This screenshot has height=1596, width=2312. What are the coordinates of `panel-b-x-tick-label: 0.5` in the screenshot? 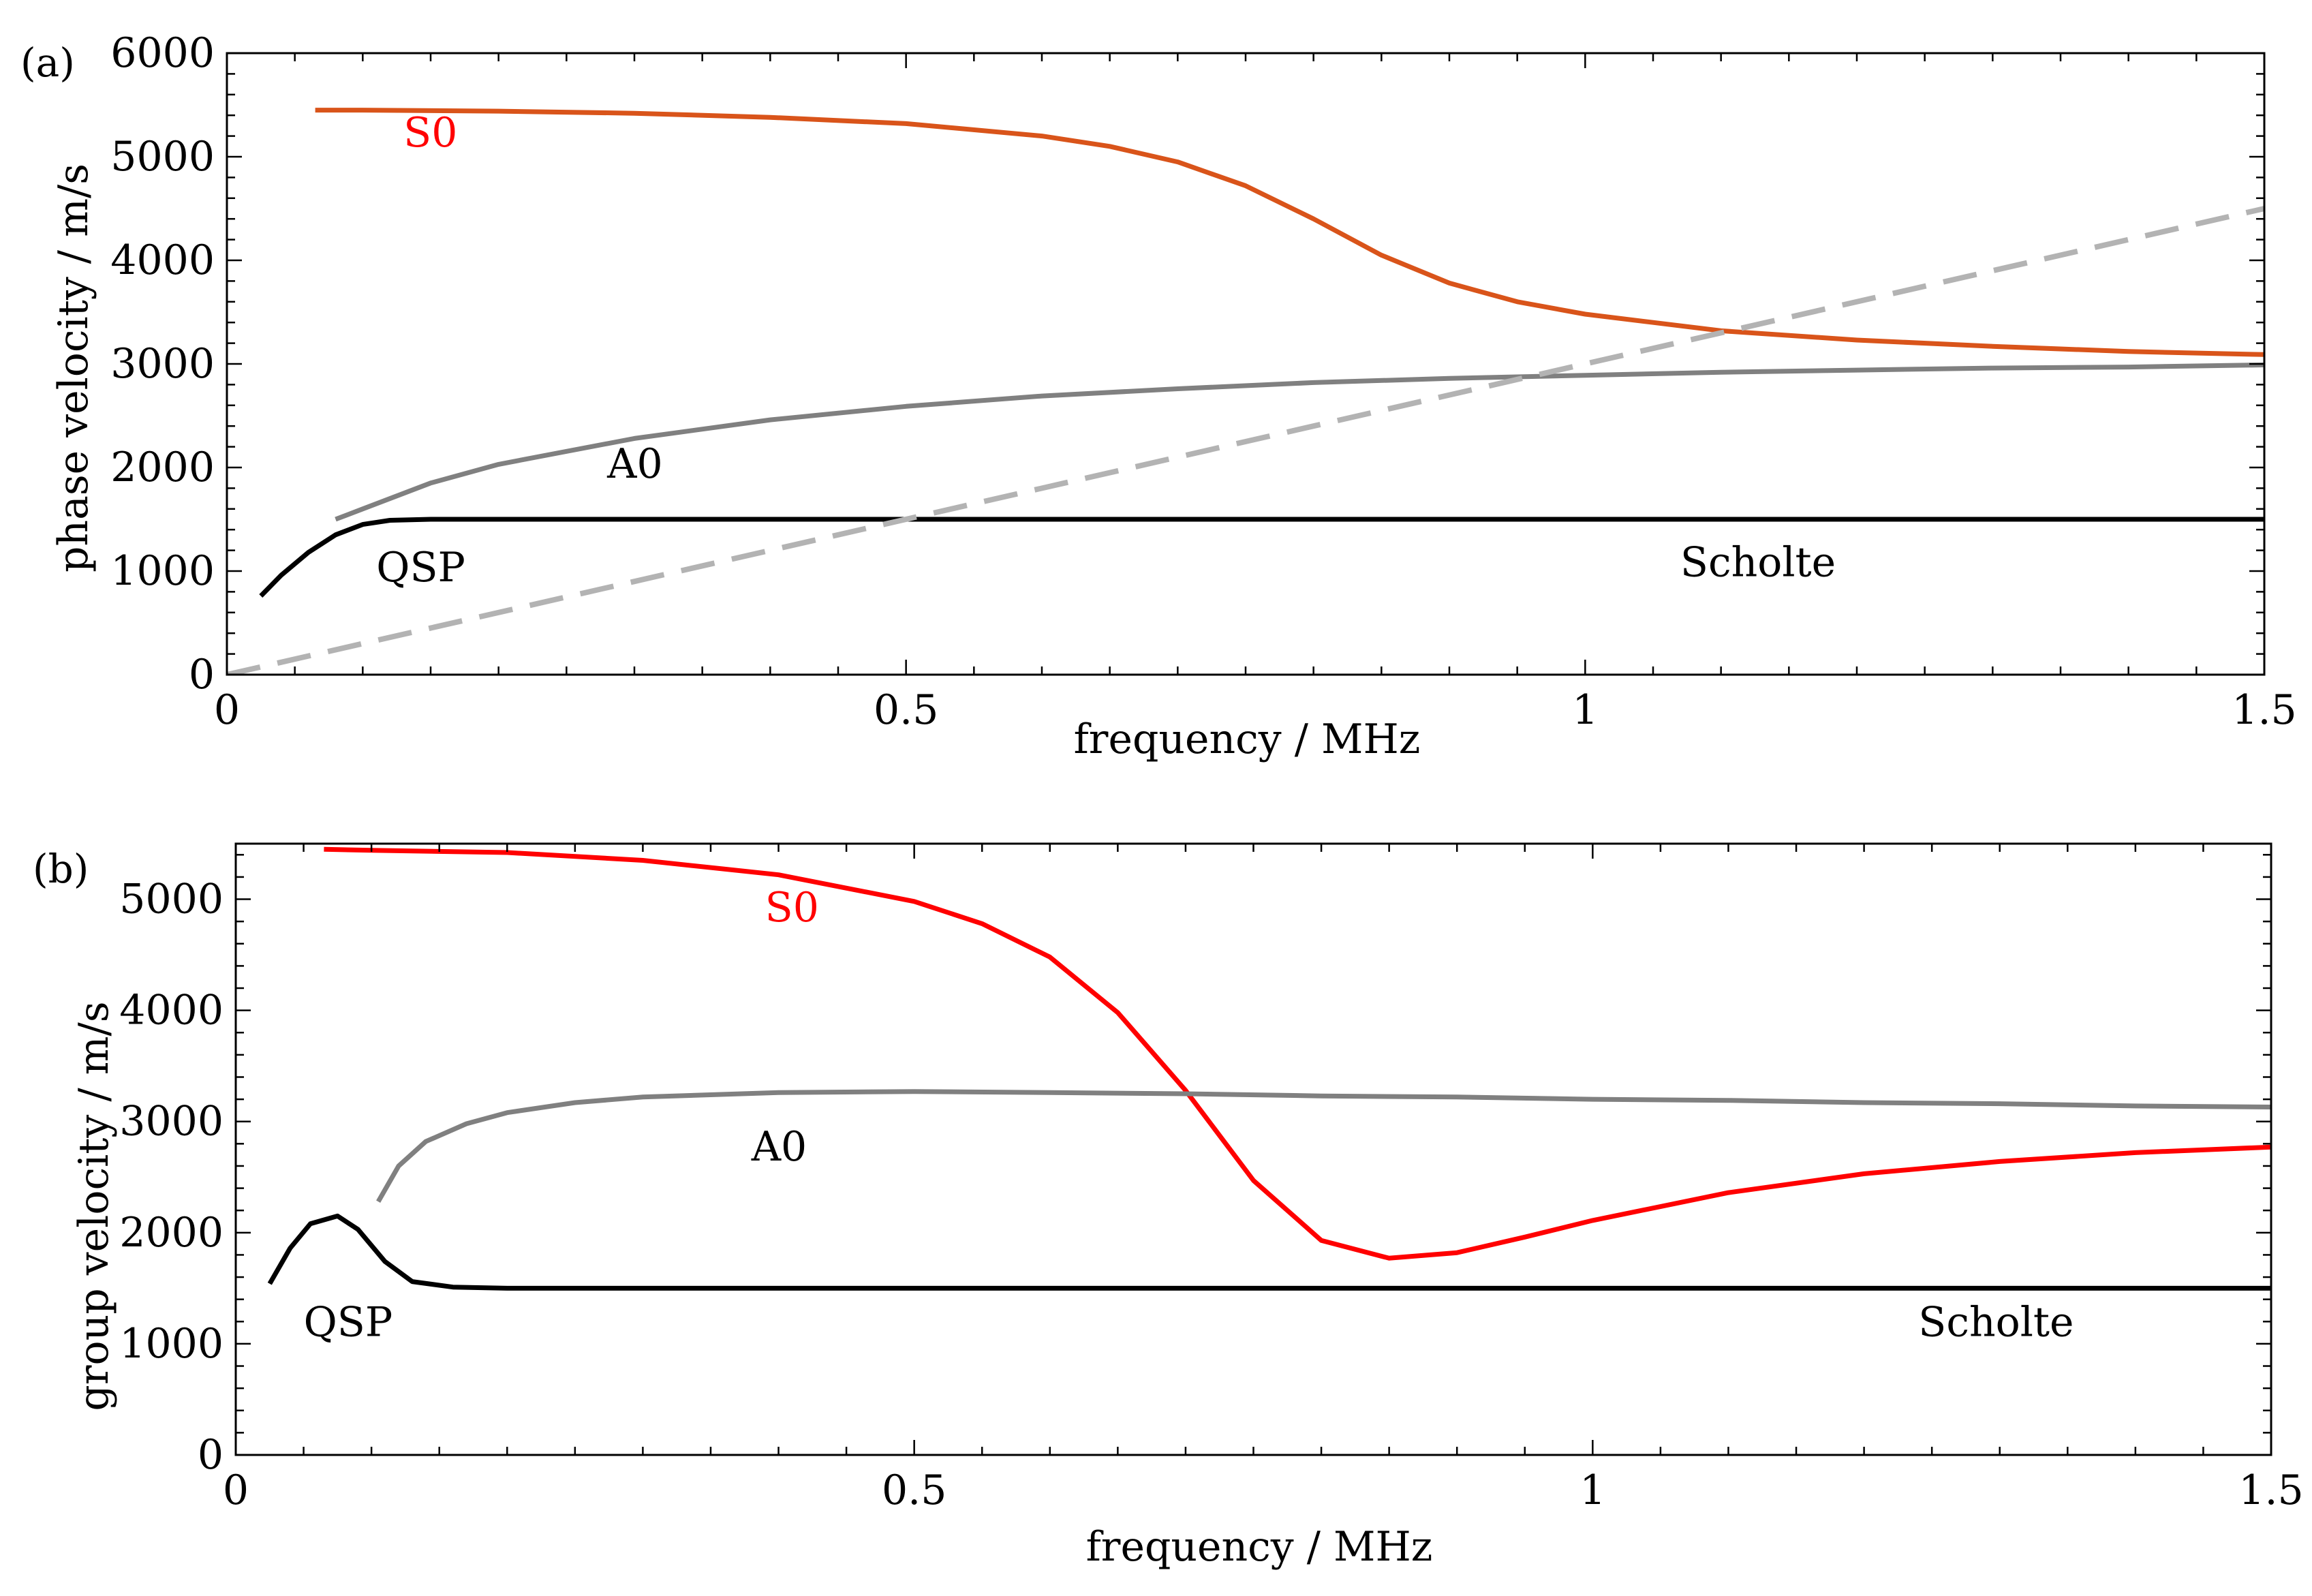 It's located at (914, 1490).